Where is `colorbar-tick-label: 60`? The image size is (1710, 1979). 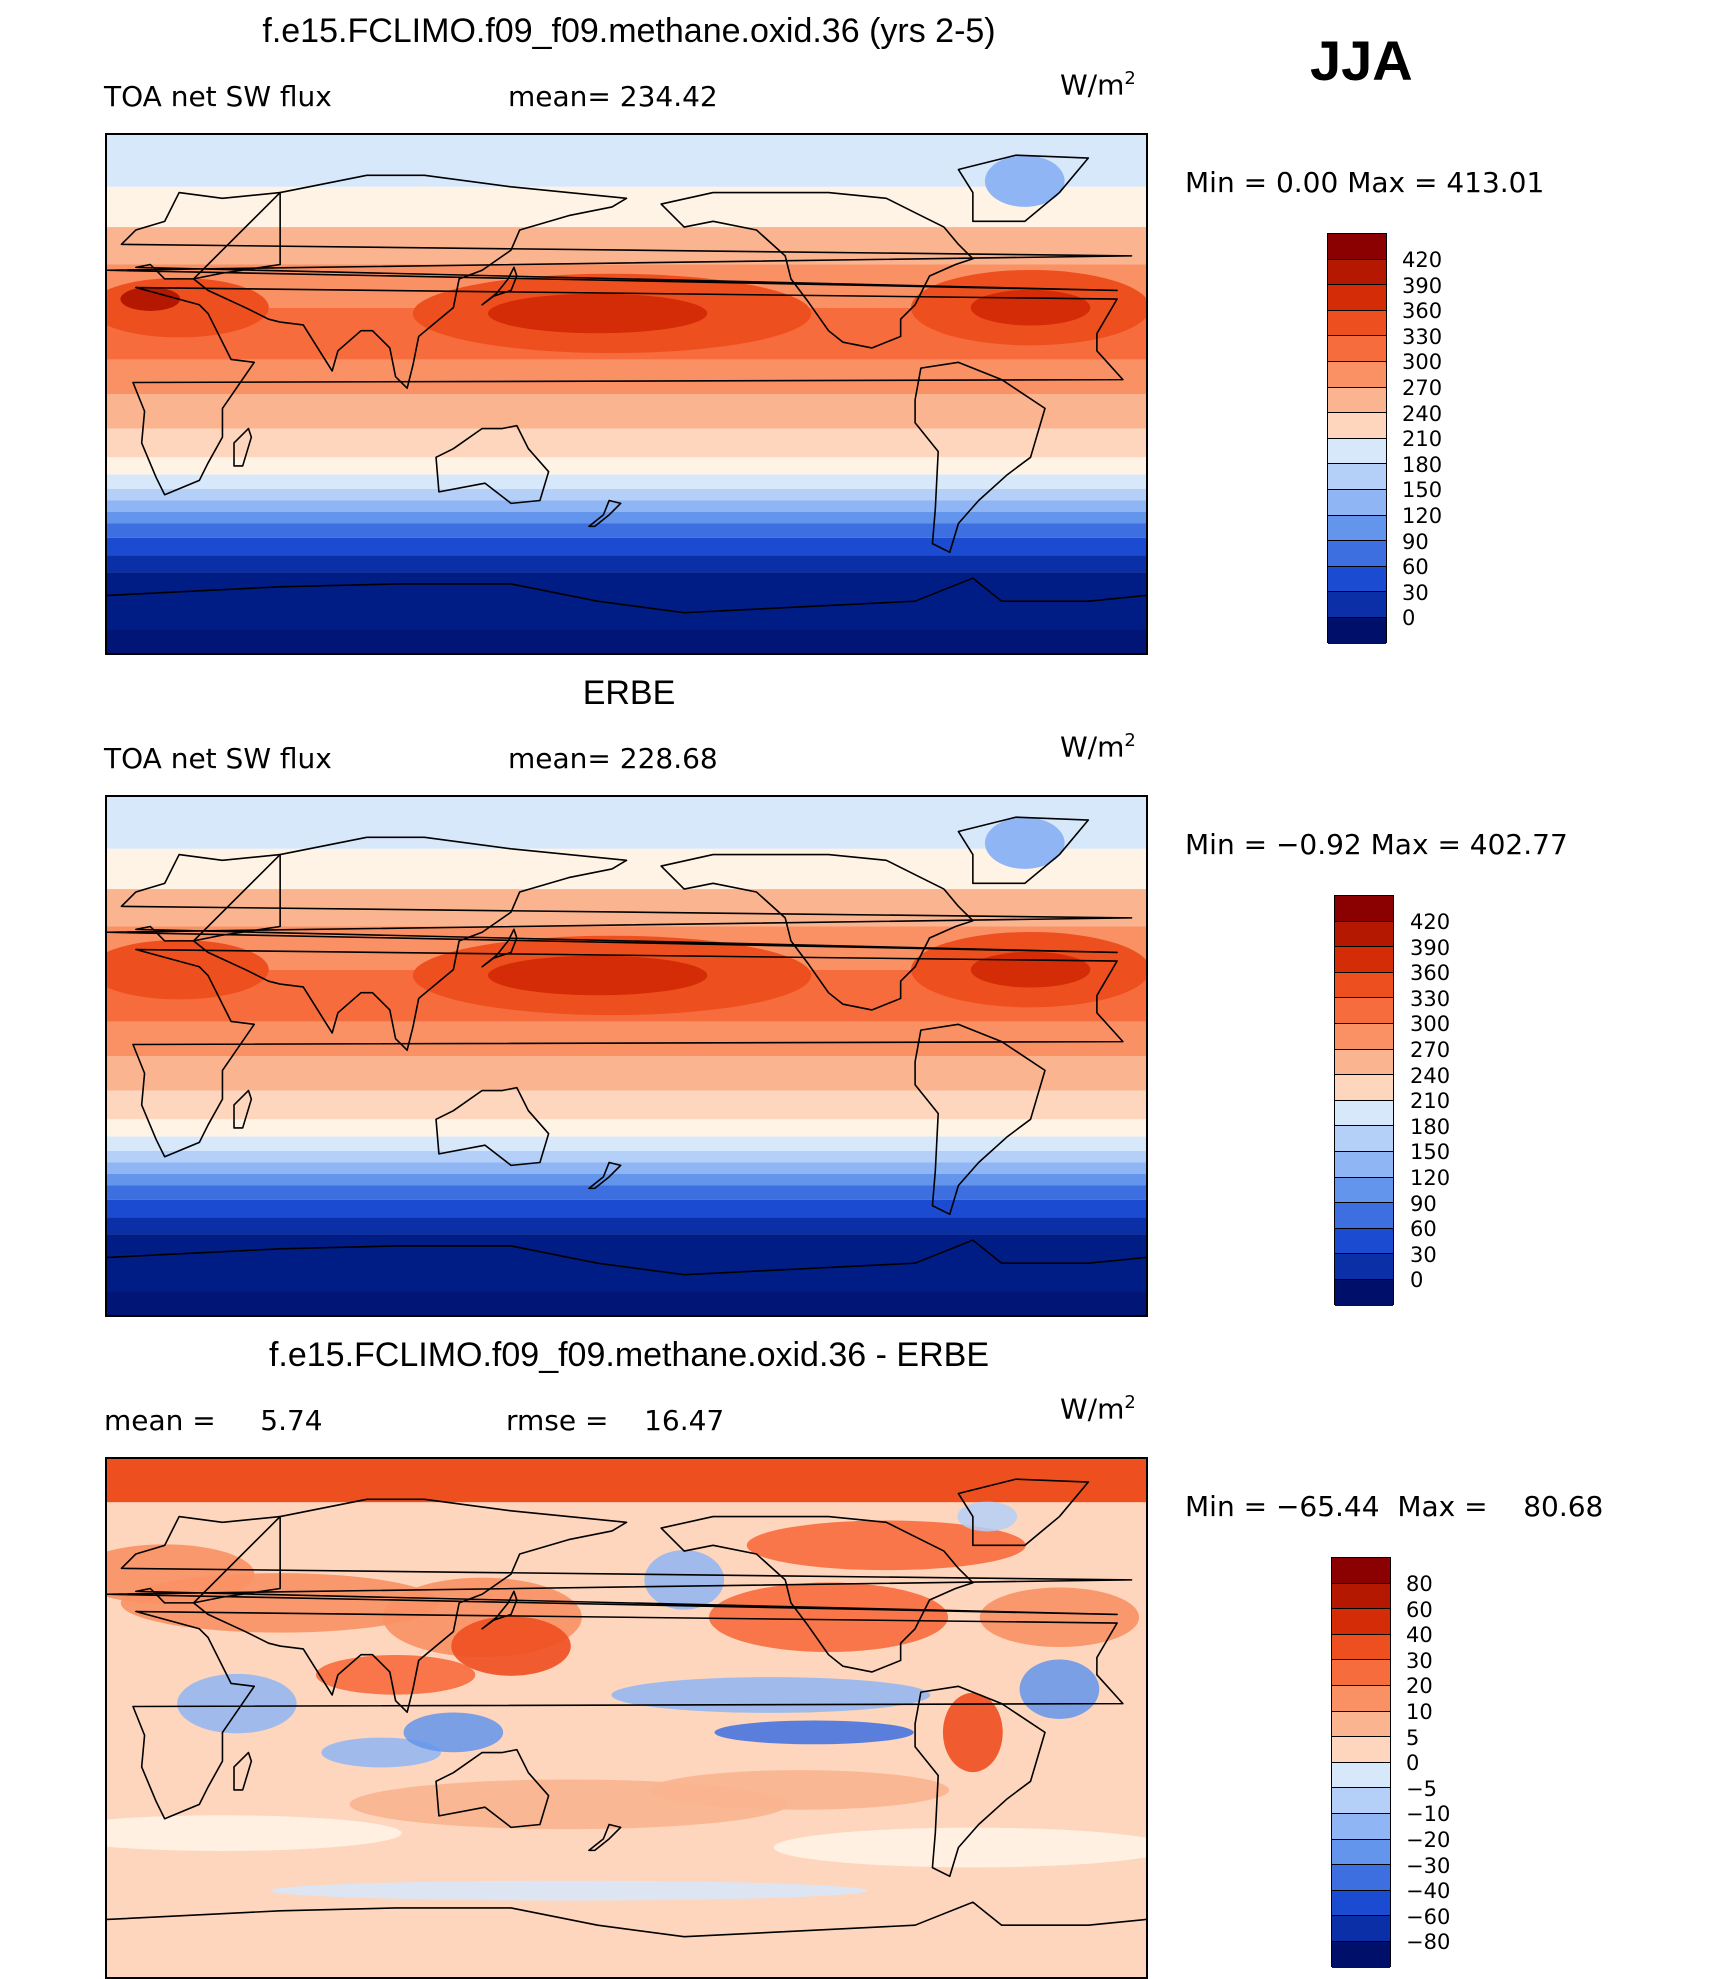 colorbar-tick-label: 60 is located at coordinates (1419, 1609).